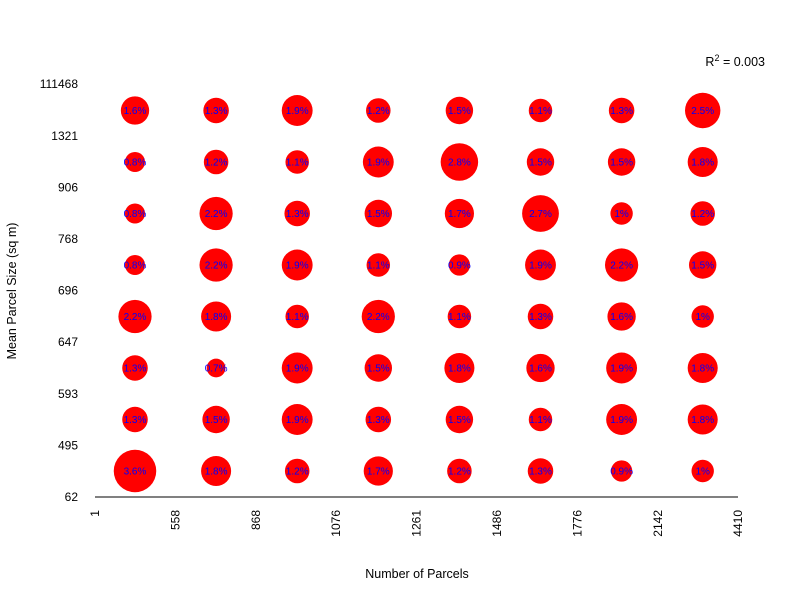 The image size is (800, 600). What do you see at coordinates (64, 136) in the screenshot?
I see `y-tick-label: 1321` at bounding box center [64, 136].